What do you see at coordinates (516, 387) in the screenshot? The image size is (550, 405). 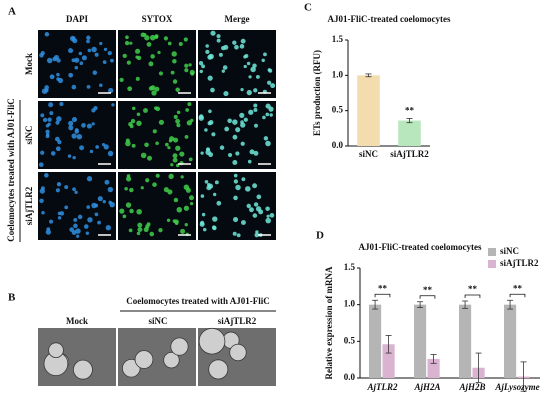 I see `x-tick-label: AjLysozyme` at bounding box center [516, 387].